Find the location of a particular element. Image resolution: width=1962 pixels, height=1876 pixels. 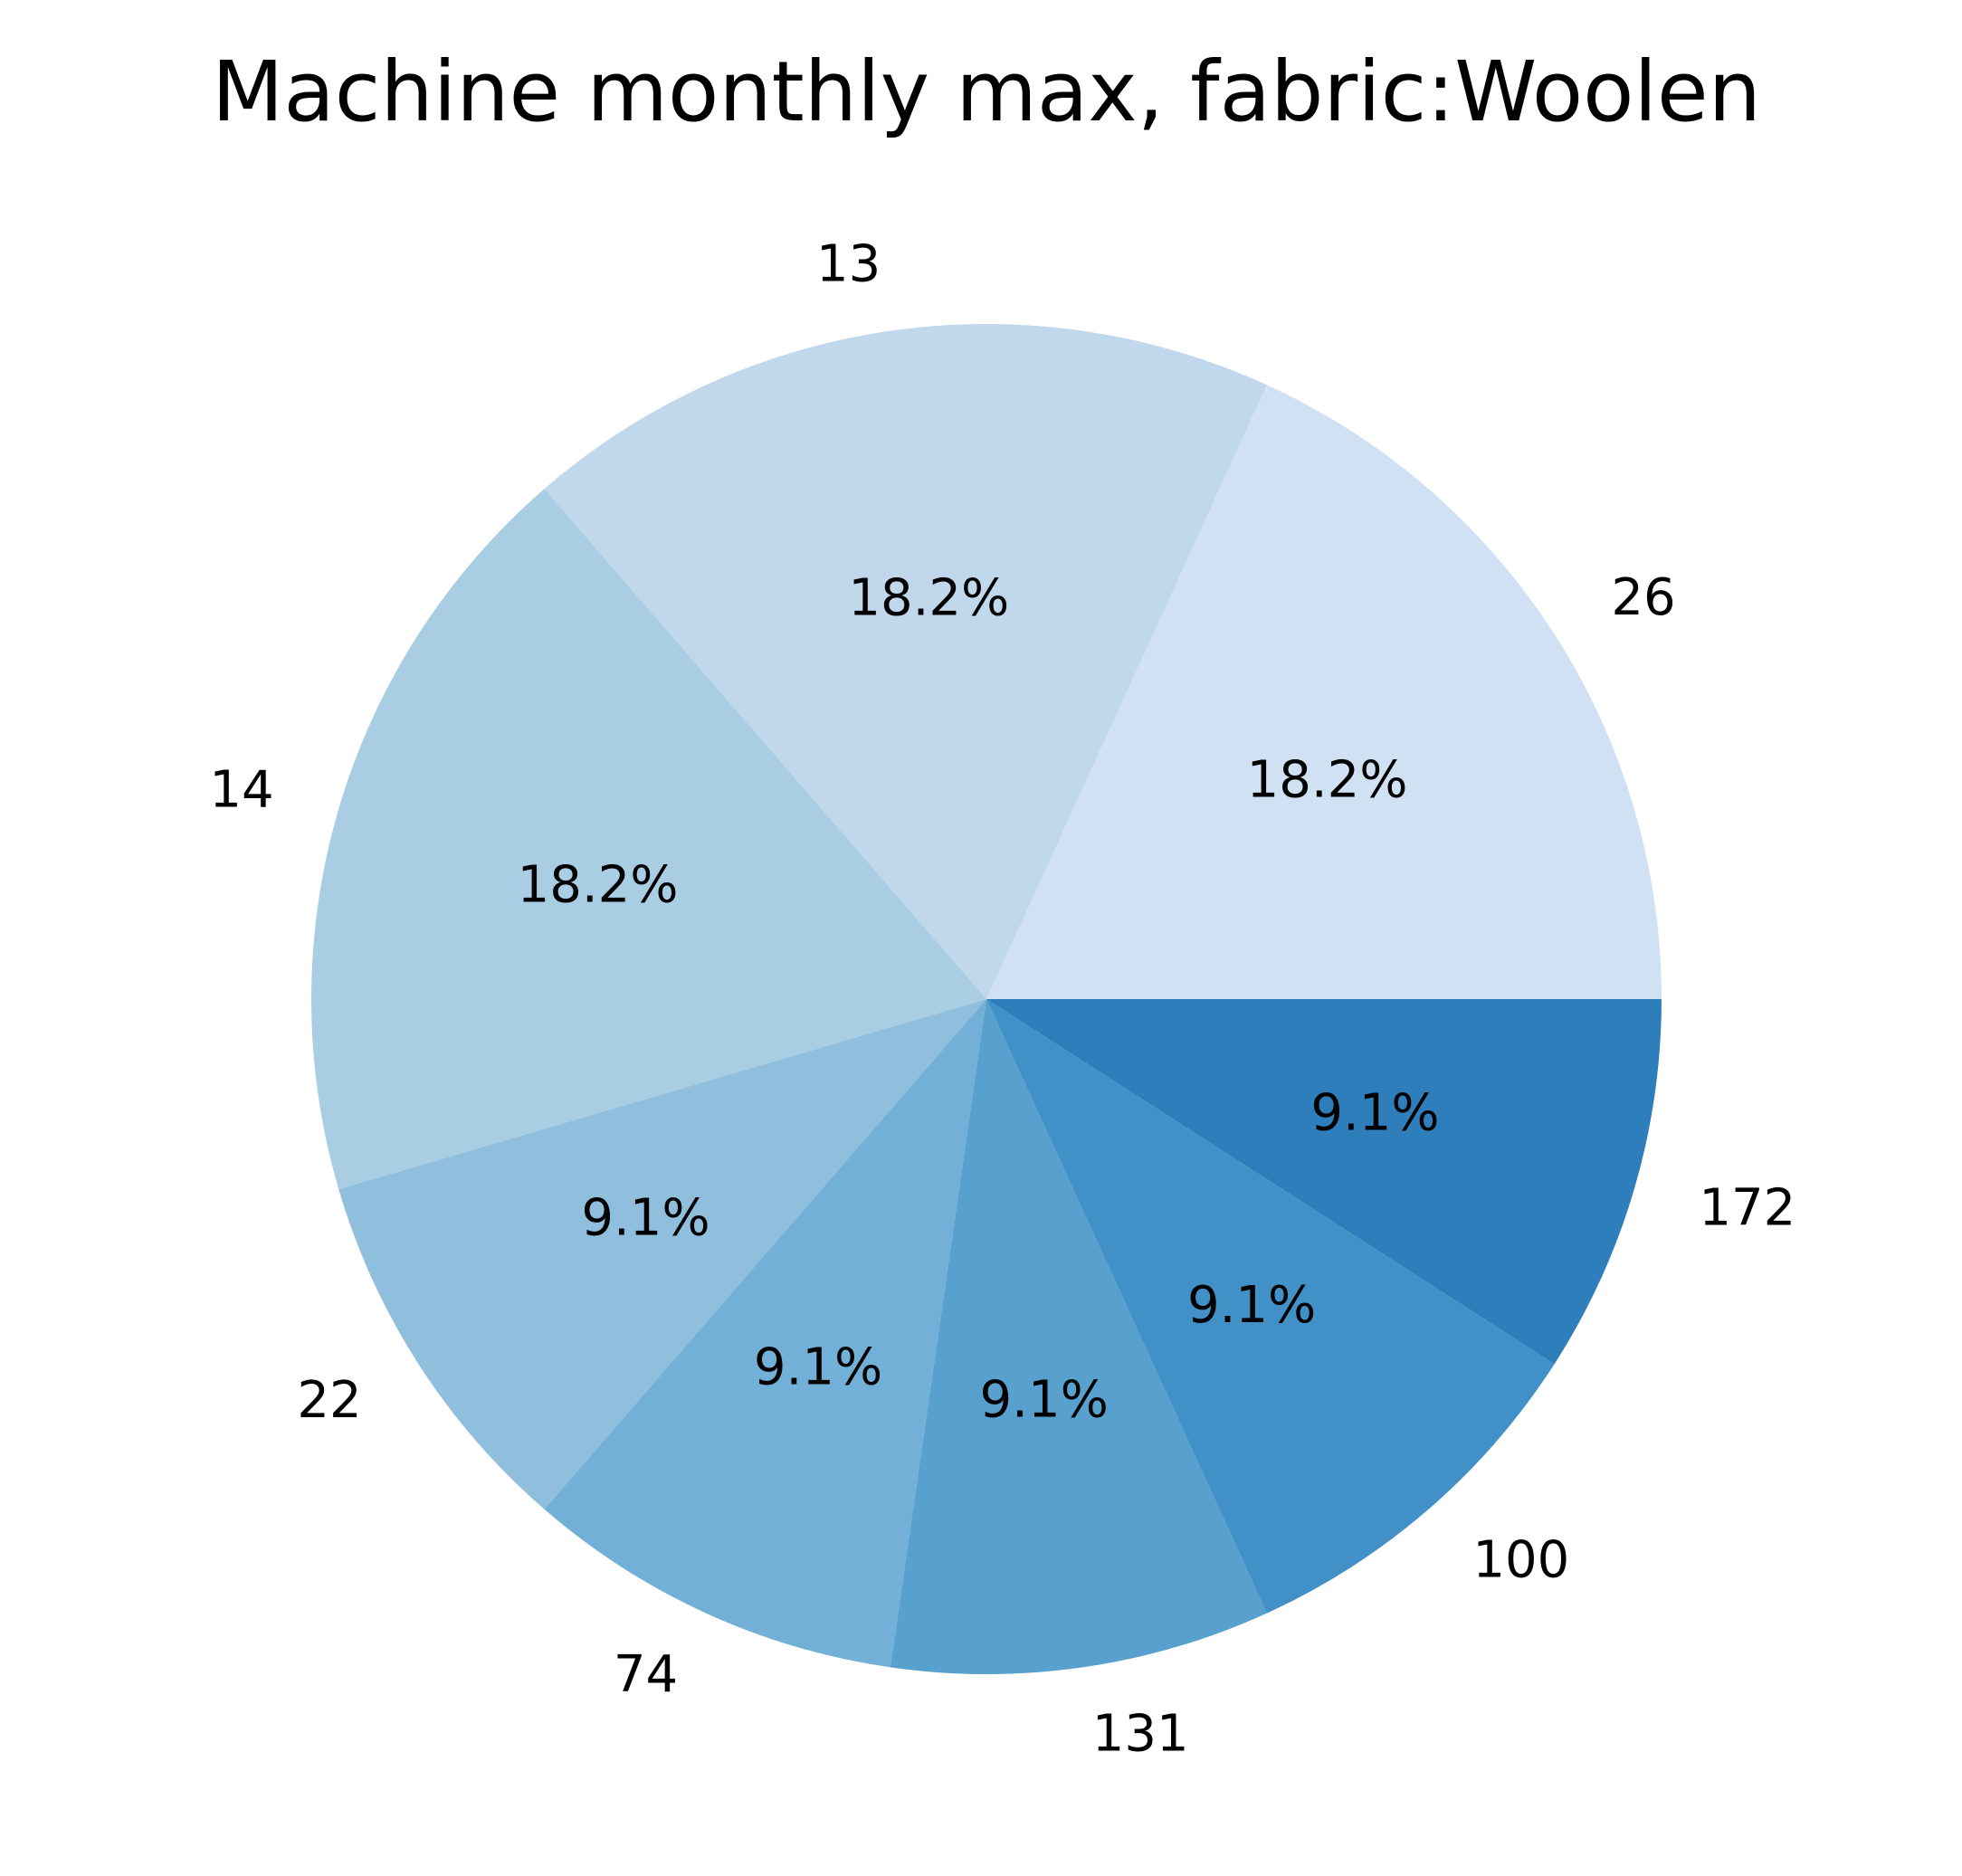

slice-label: 22 is located at coordinates (329, 1400).